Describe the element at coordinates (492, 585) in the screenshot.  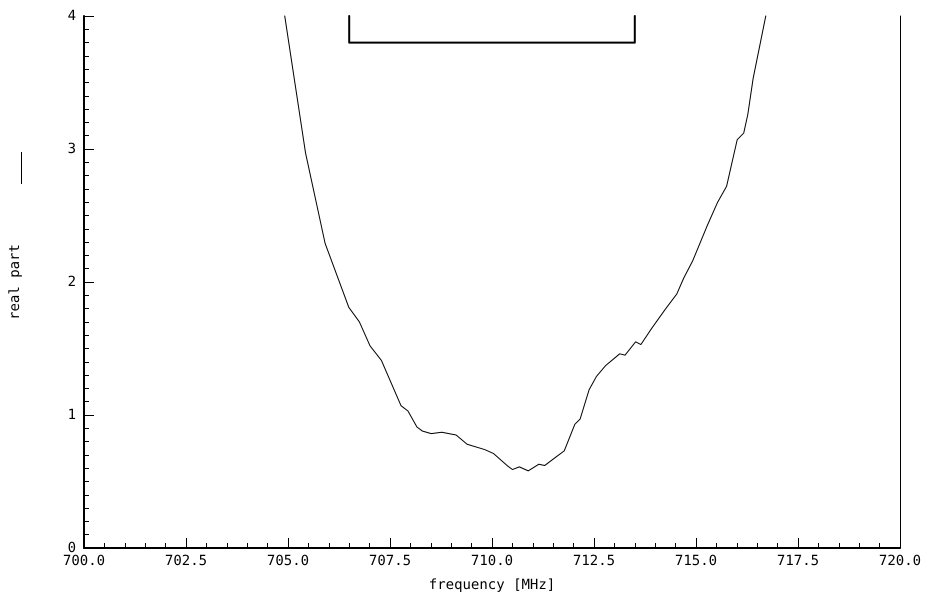
I see `x-axis-title: frequency [MHz]` at that location.